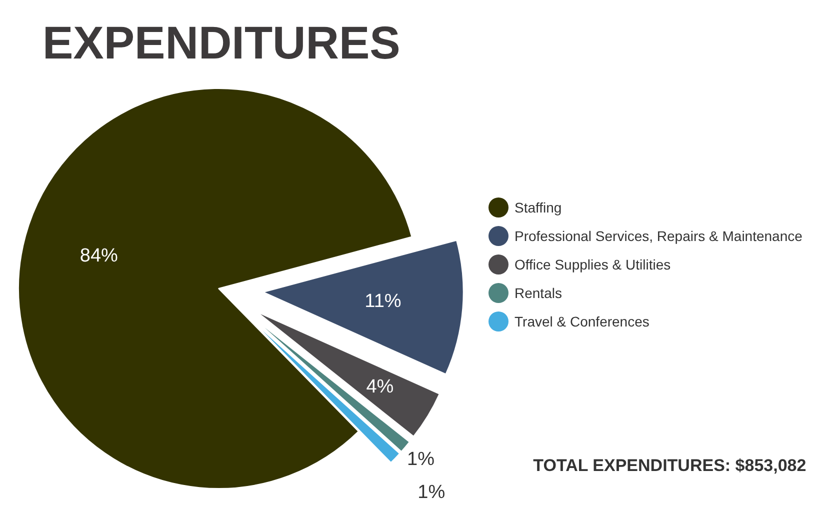  I want to click on text: TOTAL EXPENDITURES: $853,082, so click(669, 465).